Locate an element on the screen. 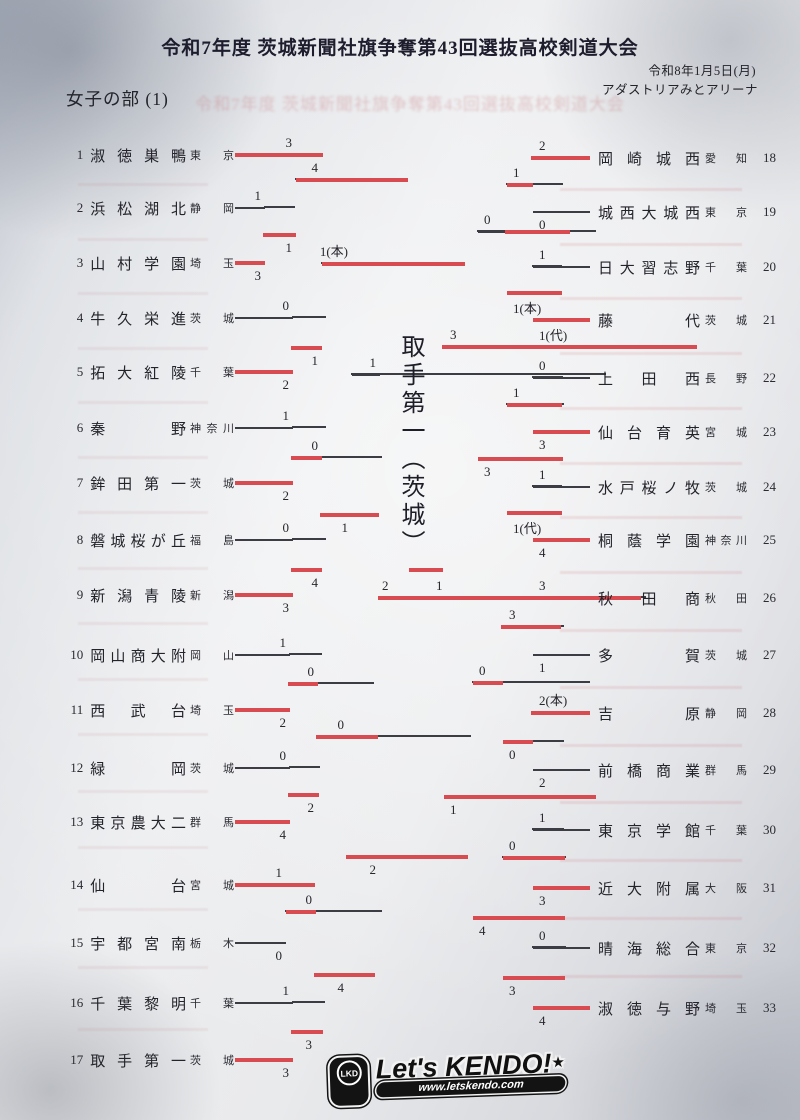 The height and width of the screenshot is (1120, 800). team-name: 緑岡 is located at coordinates (138, 769).